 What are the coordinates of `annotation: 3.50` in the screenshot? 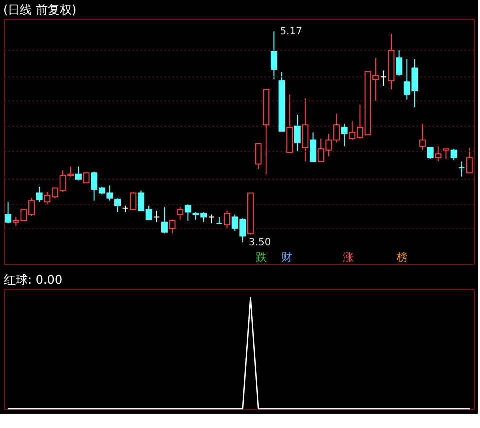 It's located at (260, 243).